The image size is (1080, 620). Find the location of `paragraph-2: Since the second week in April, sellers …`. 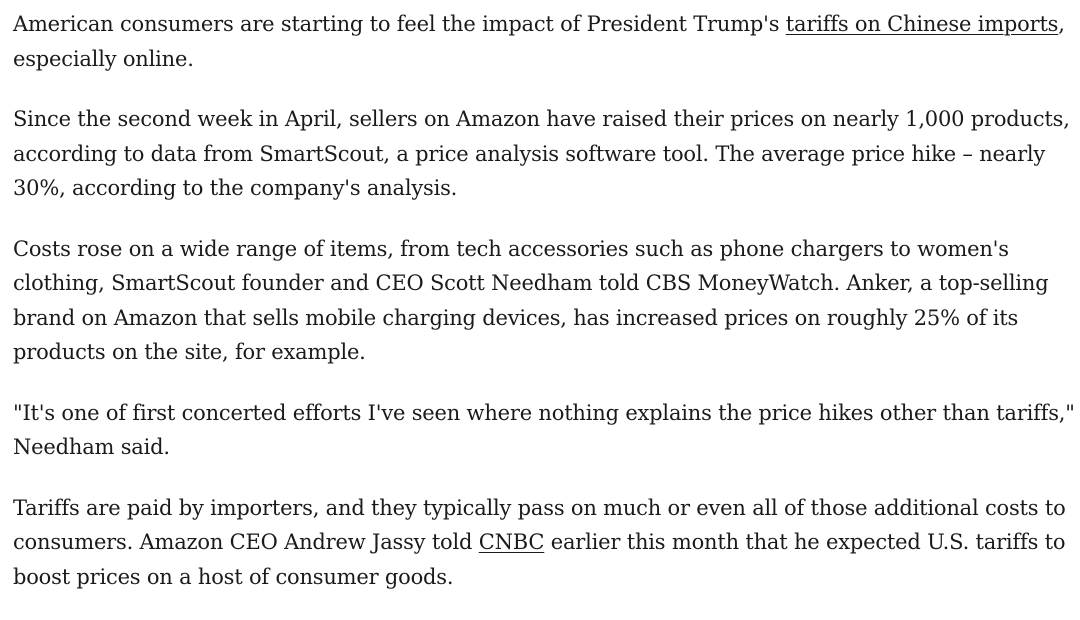

paragraph-2: Since the second week in April, sellers … is located at coordinates (541, 153).